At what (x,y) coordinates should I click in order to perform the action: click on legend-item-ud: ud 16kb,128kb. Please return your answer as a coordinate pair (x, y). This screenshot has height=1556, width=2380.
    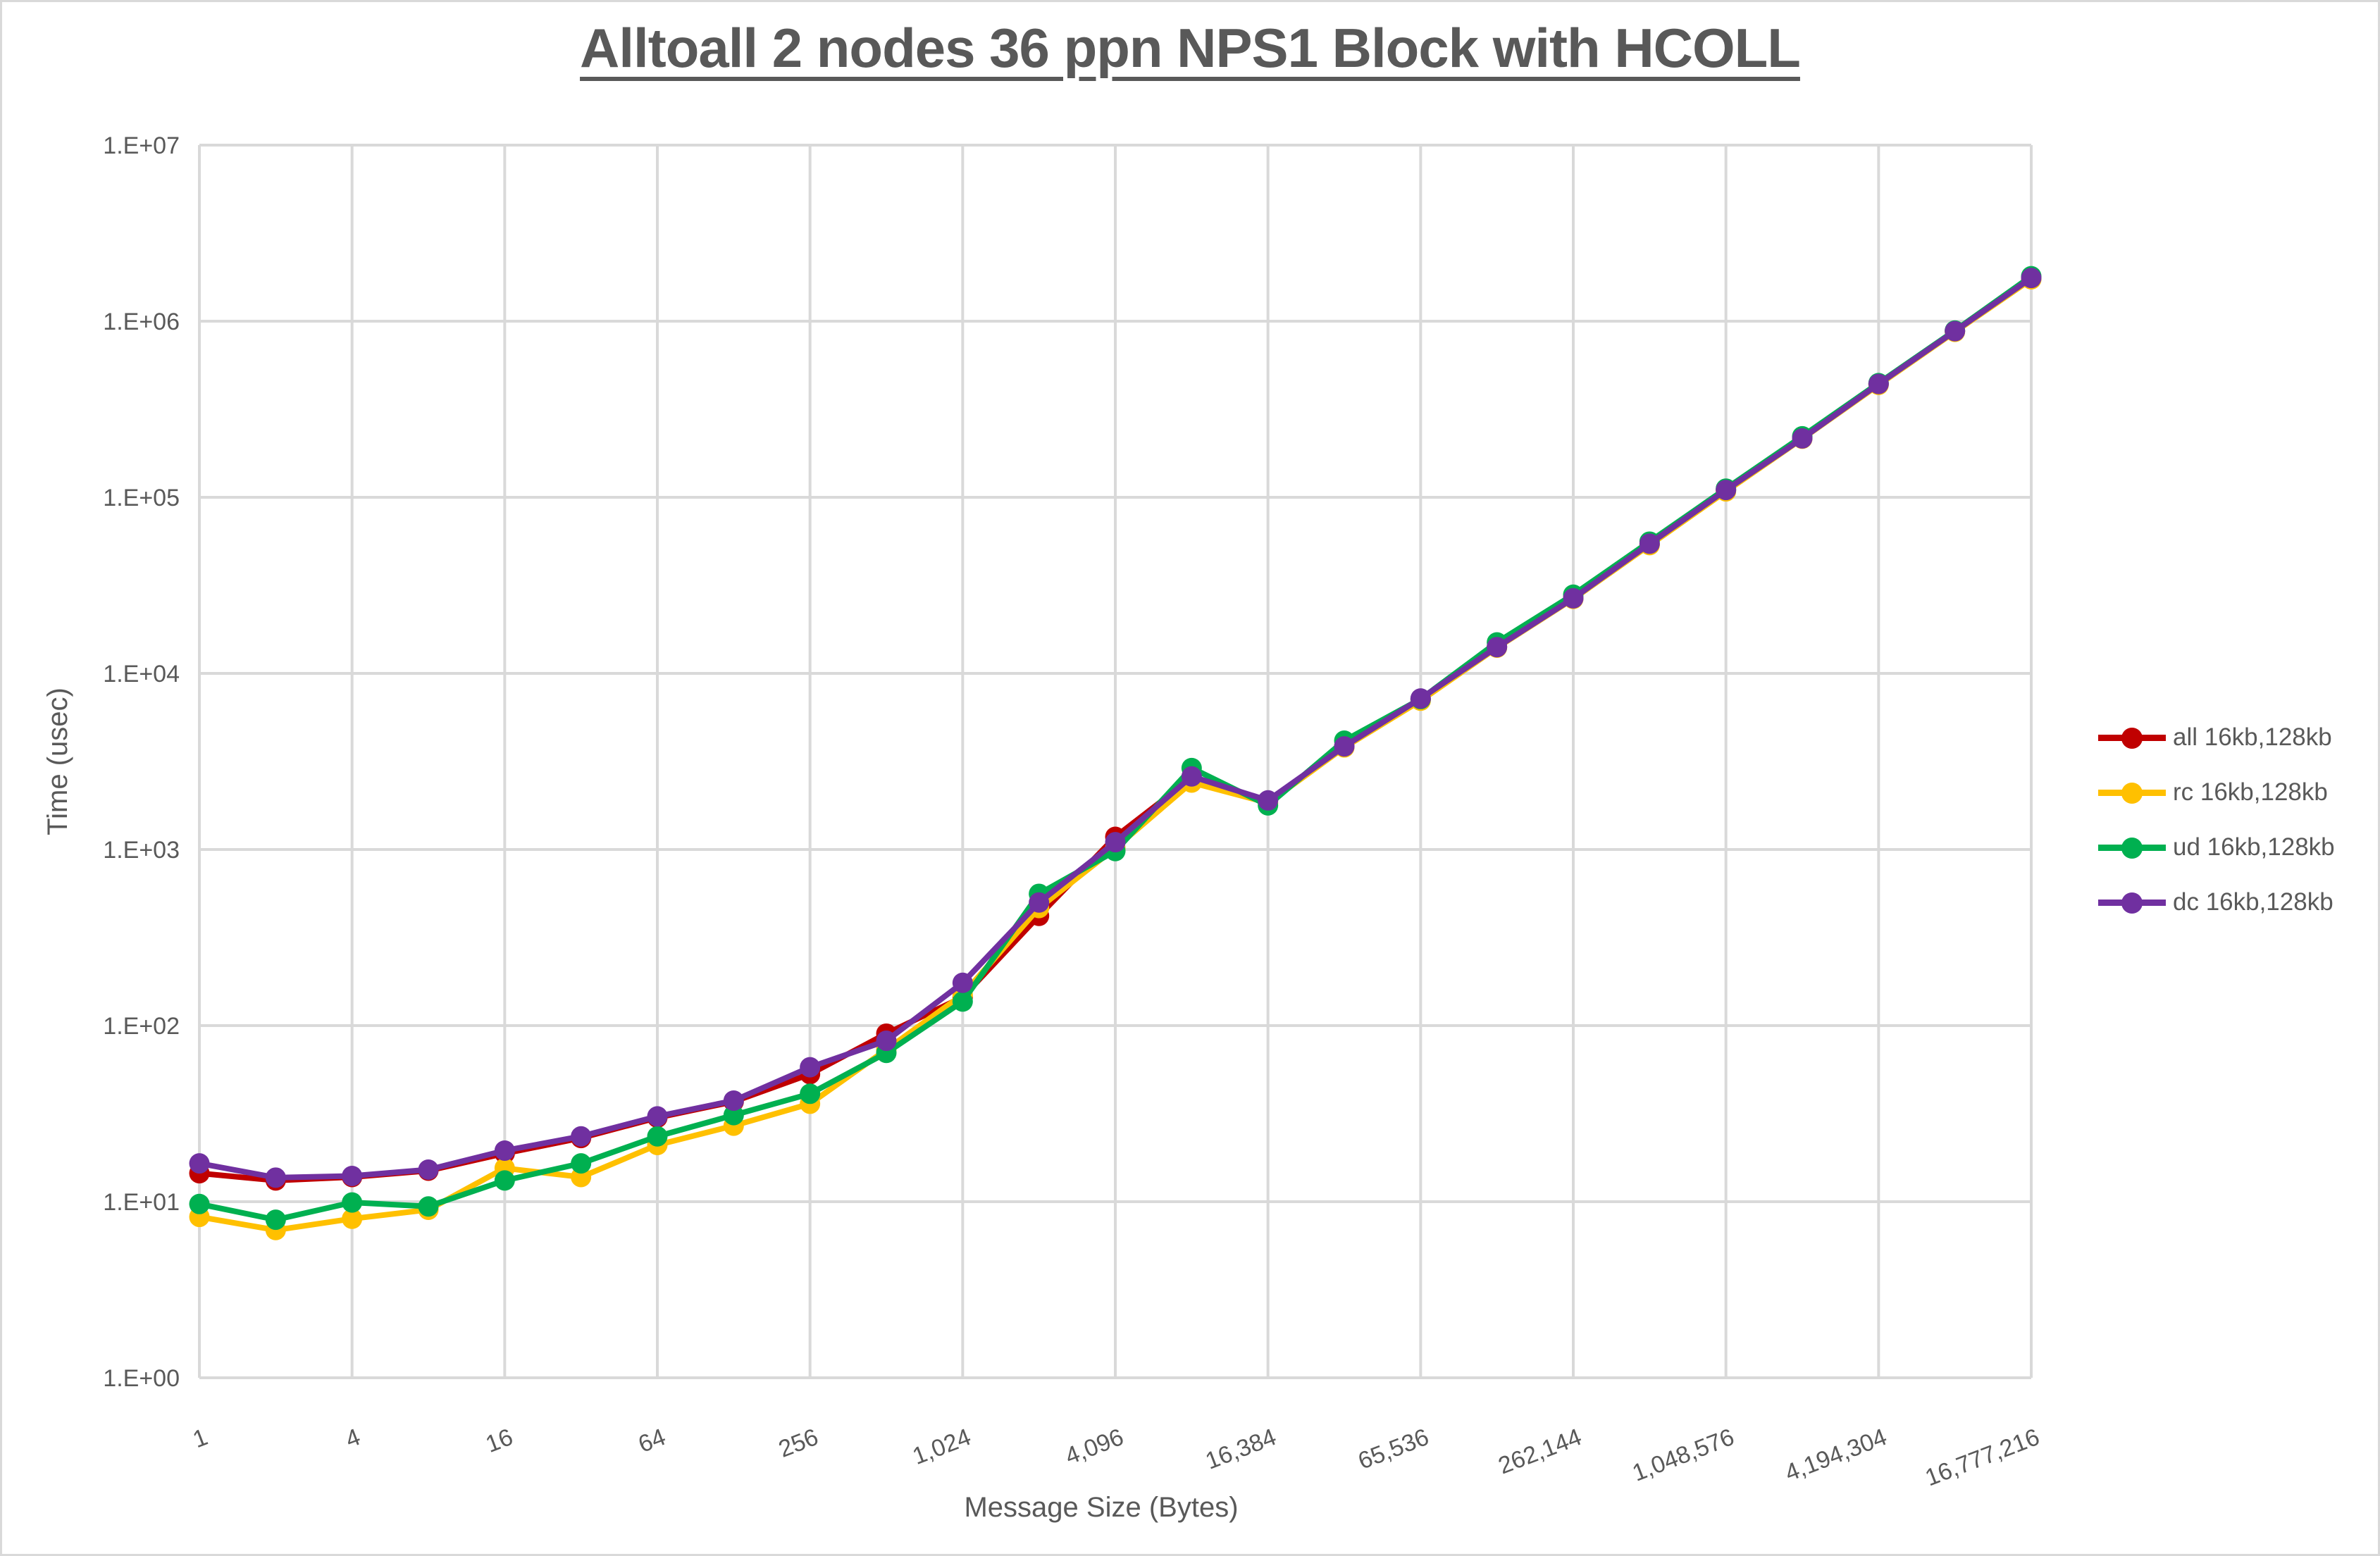
    Looking at the image, I should click on (2216, 847).